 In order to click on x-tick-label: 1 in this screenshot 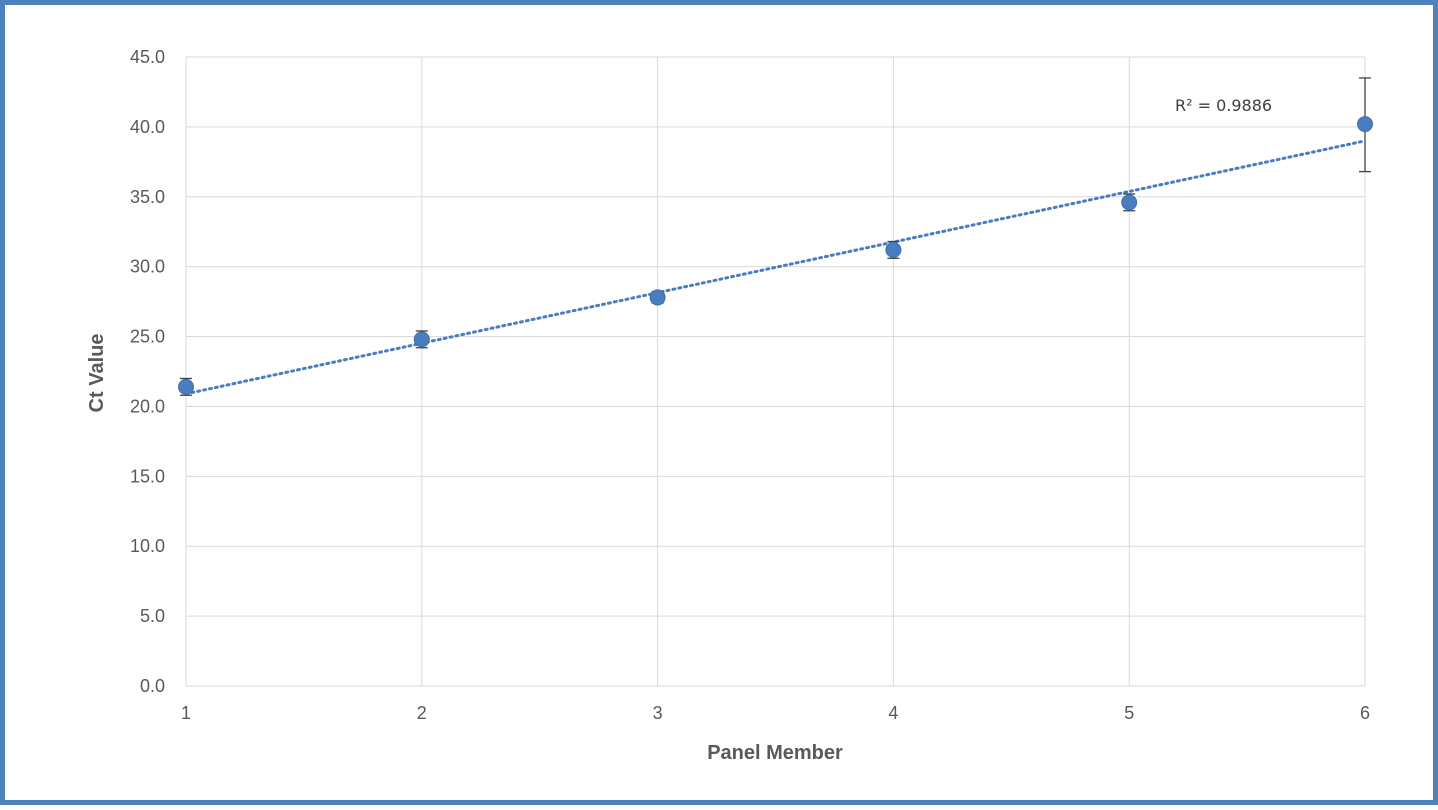, I will do `click(186, 713)`.